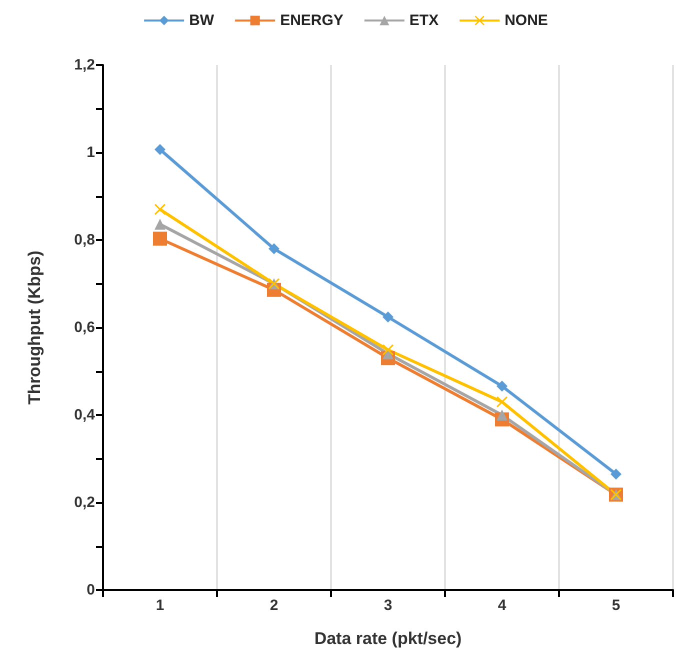 The image size is (691, 668). What do you see at coordinates (84, 65) in the screenshot?
I see `y-tick-label: 1,2` at bounding box center [84, 65].